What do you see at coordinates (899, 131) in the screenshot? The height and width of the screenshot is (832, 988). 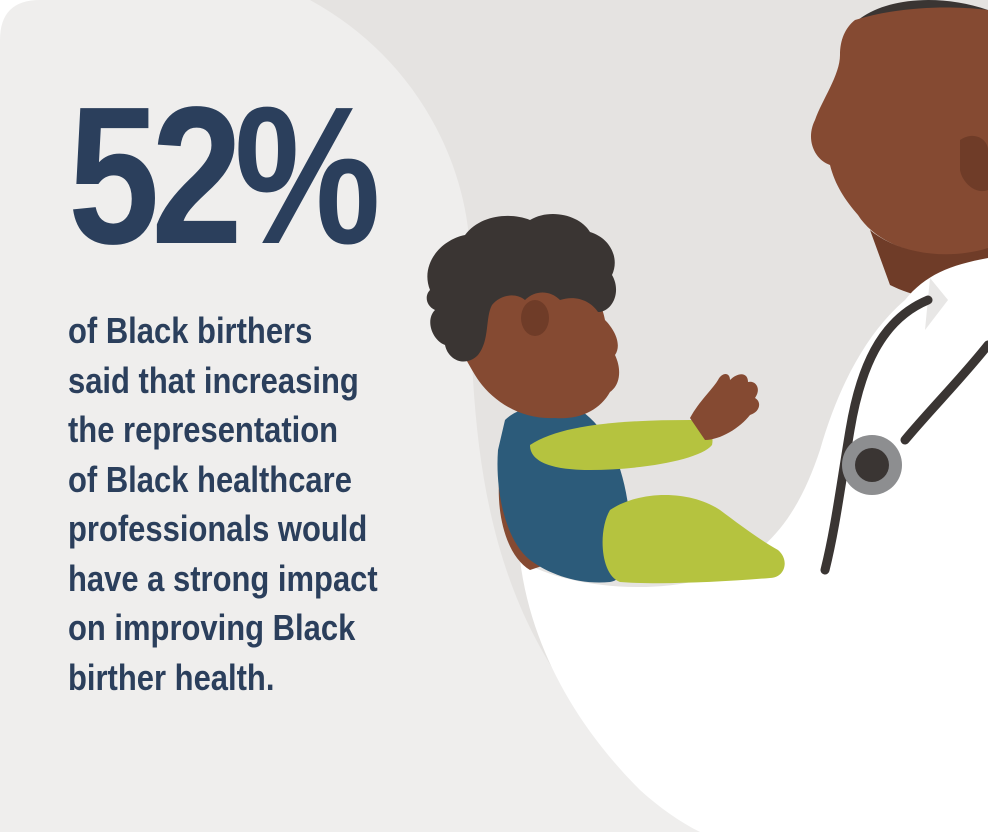 I see `doctor-face` at bounding box center [899, 131].